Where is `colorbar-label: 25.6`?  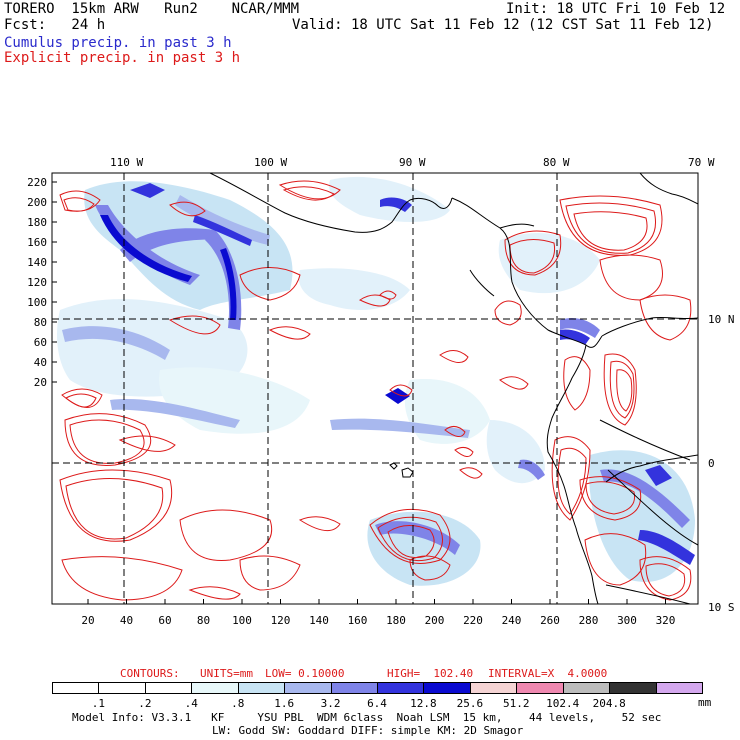 colorbar-label: 25.6 is located at coordinates (470, 703).